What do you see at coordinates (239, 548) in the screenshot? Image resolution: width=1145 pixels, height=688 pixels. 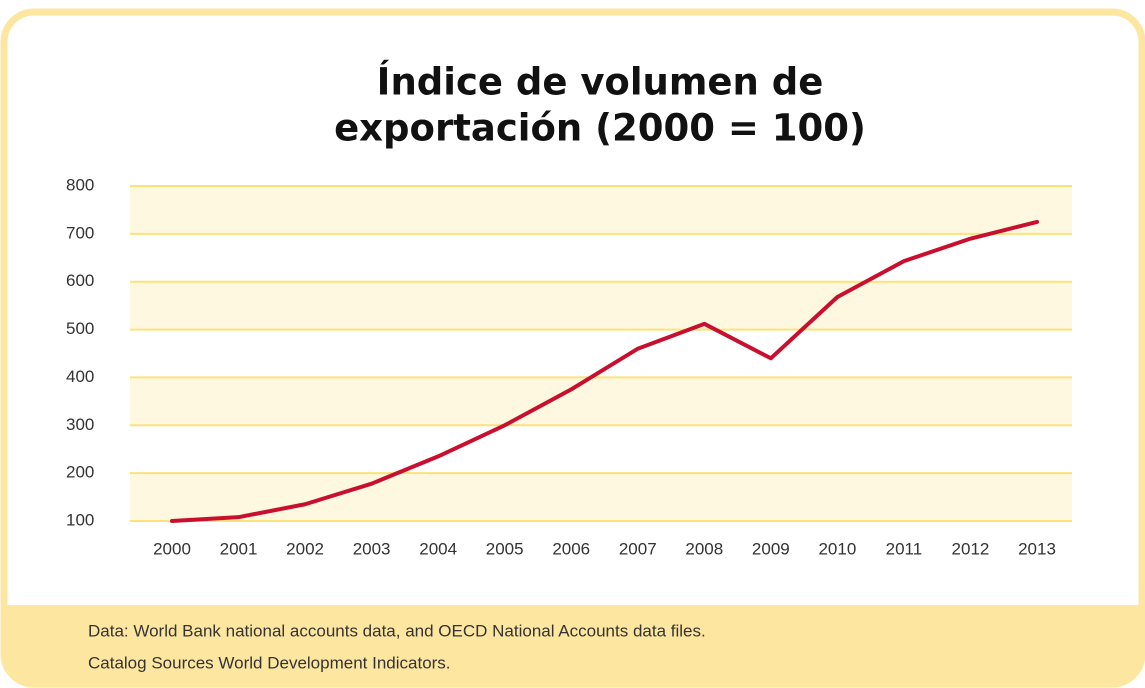 I see `x-tick-label: 2001` at bounding box center [239, 548].